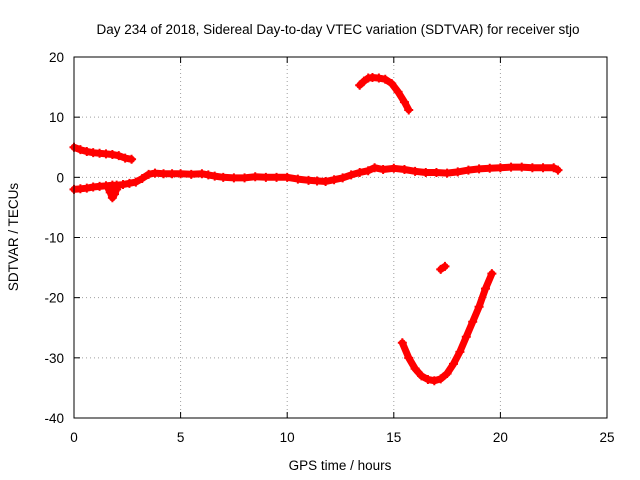  Describe the element at coordinates (74, 437) in the screenshot. I see `x-tick-label: 0` at that location.